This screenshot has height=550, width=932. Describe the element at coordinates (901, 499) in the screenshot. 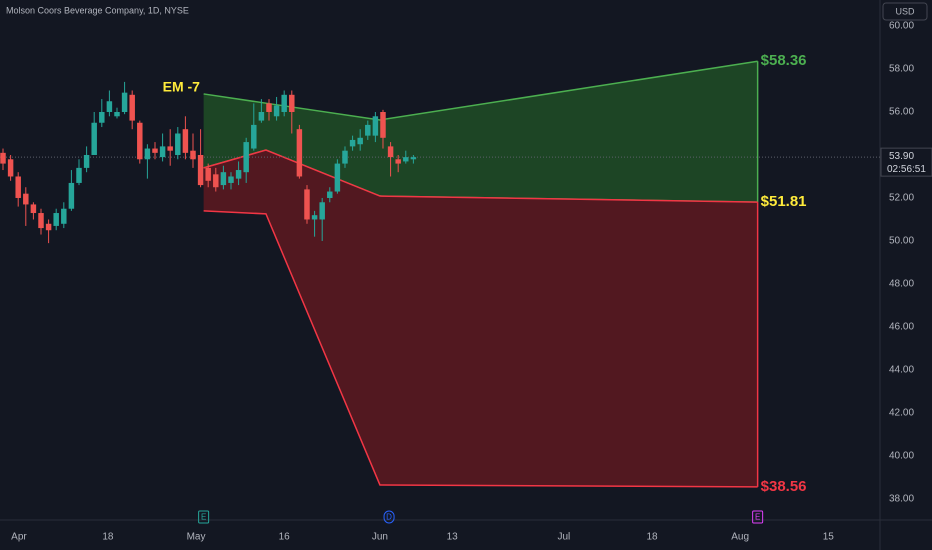

I see `y-tick-label: 38.00` at that location.